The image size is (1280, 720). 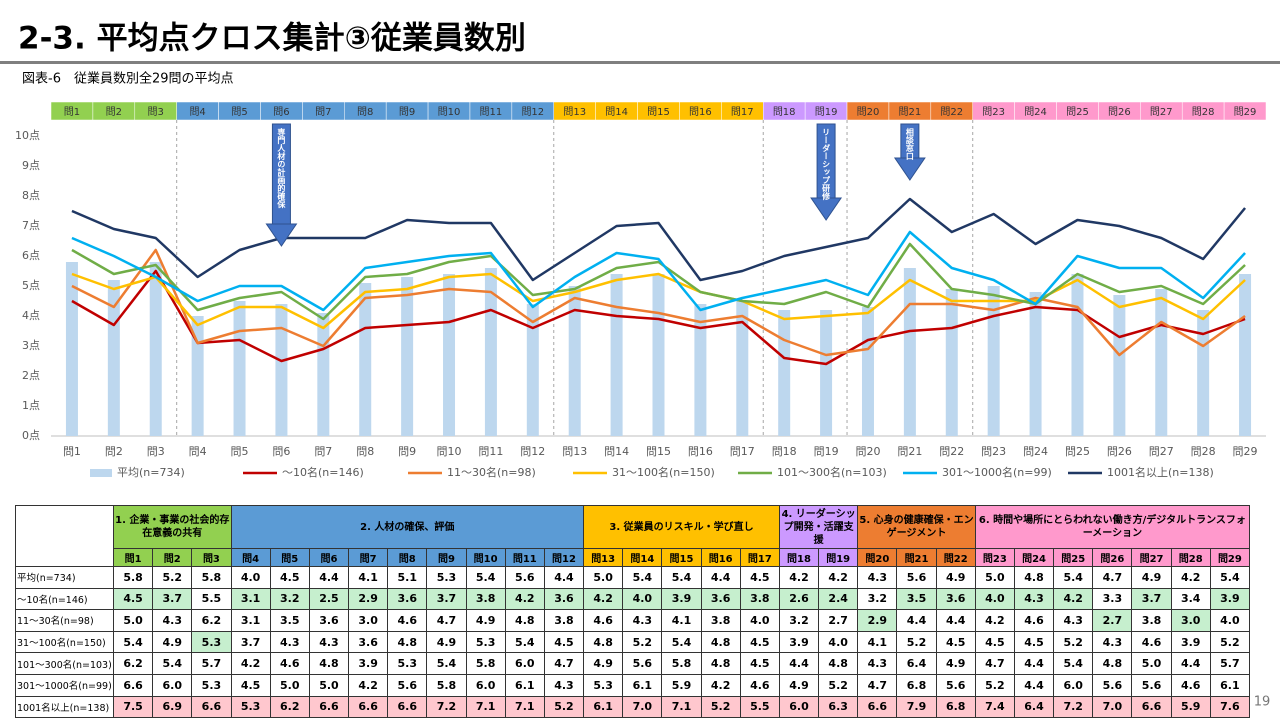 What do you see at coordinates (916, 557) in the screenshot?
I see `question-header: 問21` at bounding box center [916, 557].